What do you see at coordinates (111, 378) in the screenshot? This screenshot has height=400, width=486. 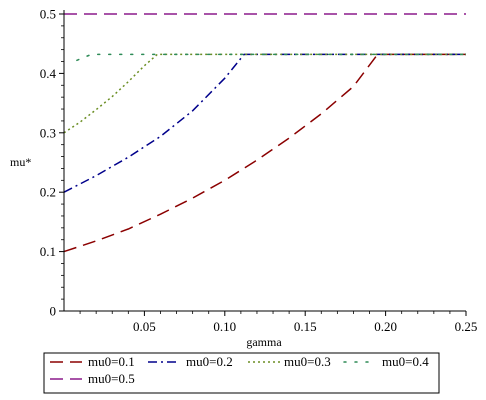 I see `legend-label: mu0=0.5` at bounding box center [111, 378].